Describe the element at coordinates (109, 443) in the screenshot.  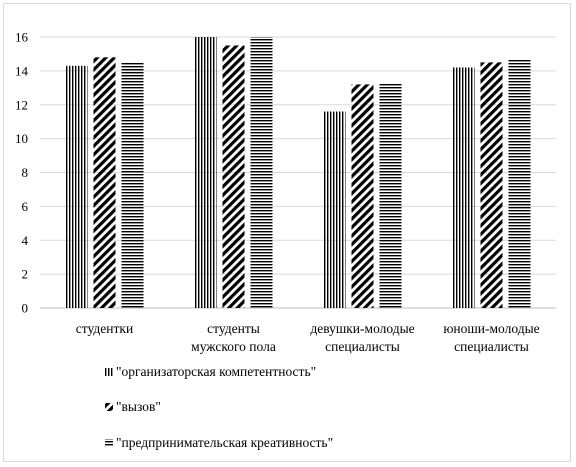
I see `legend-swatch-horizontal` at that location.